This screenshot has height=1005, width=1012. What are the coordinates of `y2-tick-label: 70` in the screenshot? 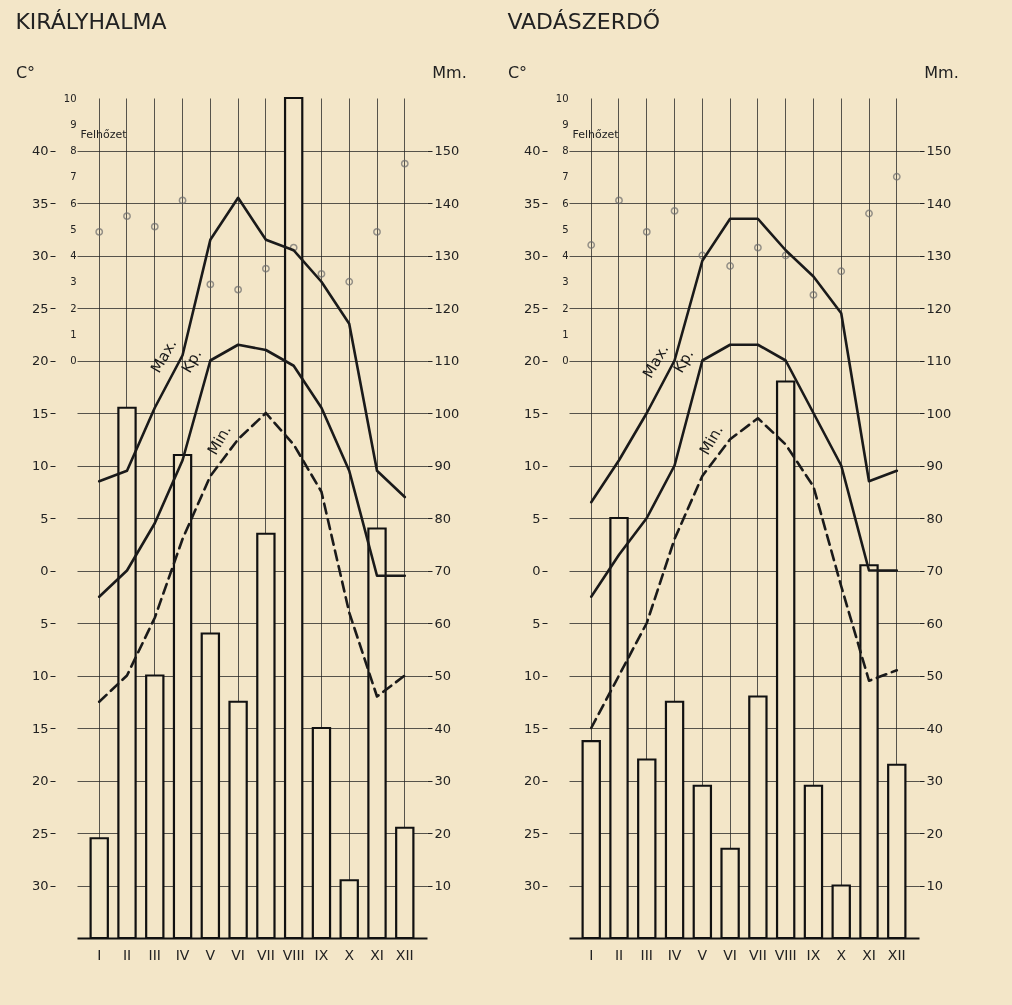 It's located at (935, 570).